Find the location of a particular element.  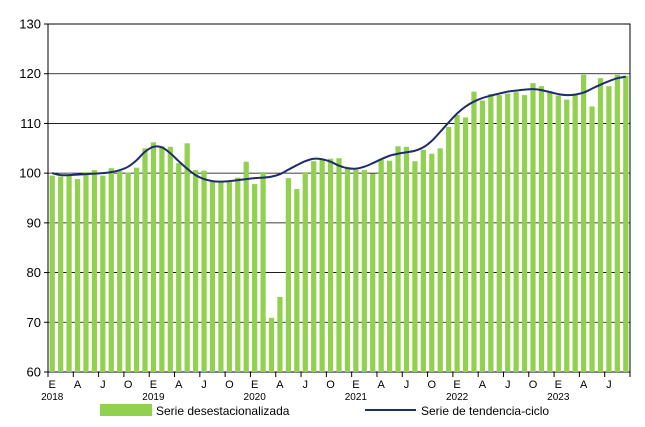

y-tick-label: 100 is located at coordinates (30, 173).